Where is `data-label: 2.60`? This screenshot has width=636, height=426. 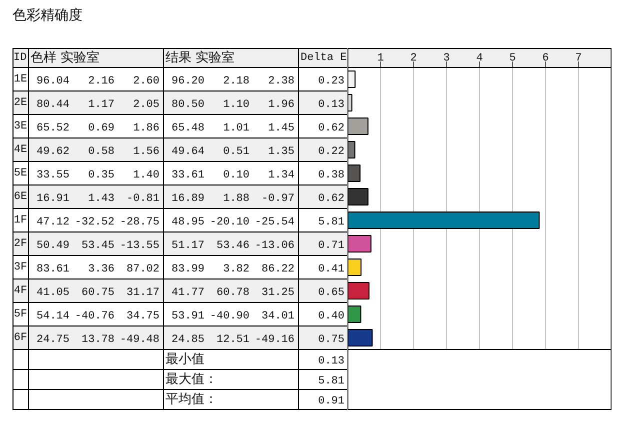
data-label: 2.60 is located at coordinates (146, 81).